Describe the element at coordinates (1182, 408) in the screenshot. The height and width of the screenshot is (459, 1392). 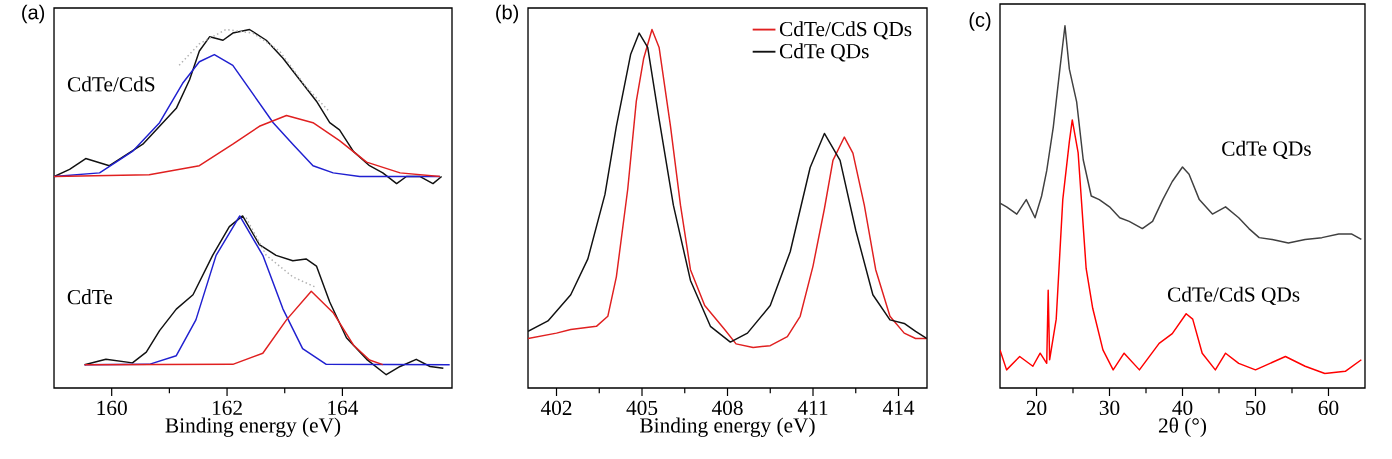
I see `x-tick-label: 40` at that location.